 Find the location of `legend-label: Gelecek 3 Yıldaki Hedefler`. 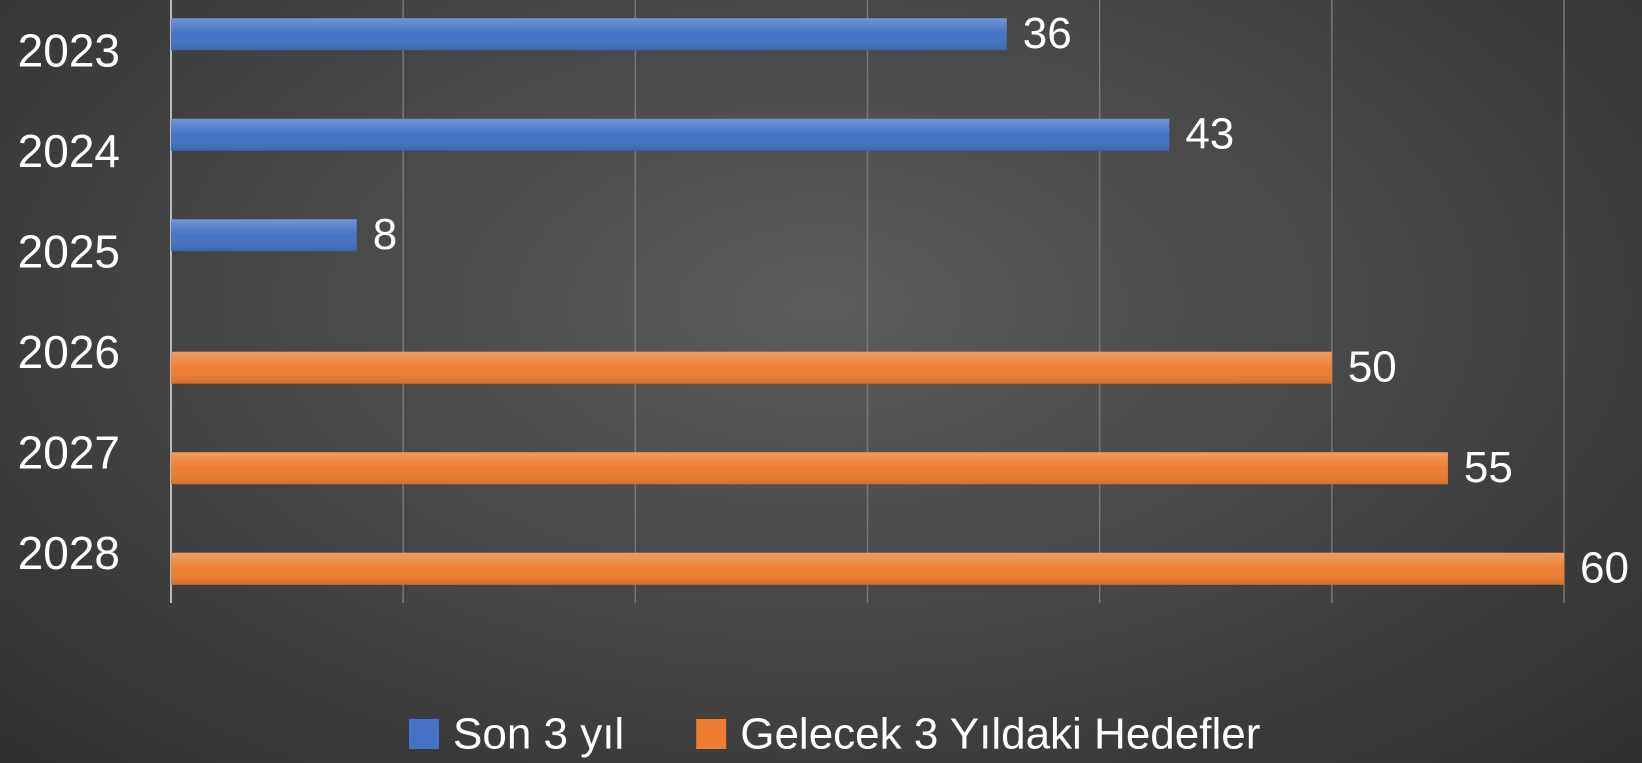

legend-label: Gelecek 3 Yıldaki Hedefler is located at coordinates (1000, 734).